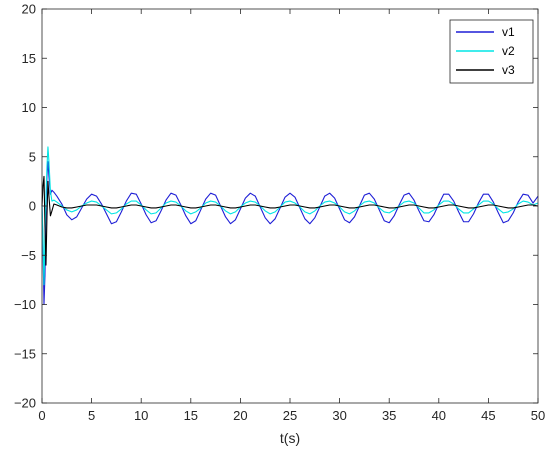 This screenshot has width=550, height=454. Describe the element at coordinates (339, 415) in the screenshot. I see `x-tick-label: 30` at that location.